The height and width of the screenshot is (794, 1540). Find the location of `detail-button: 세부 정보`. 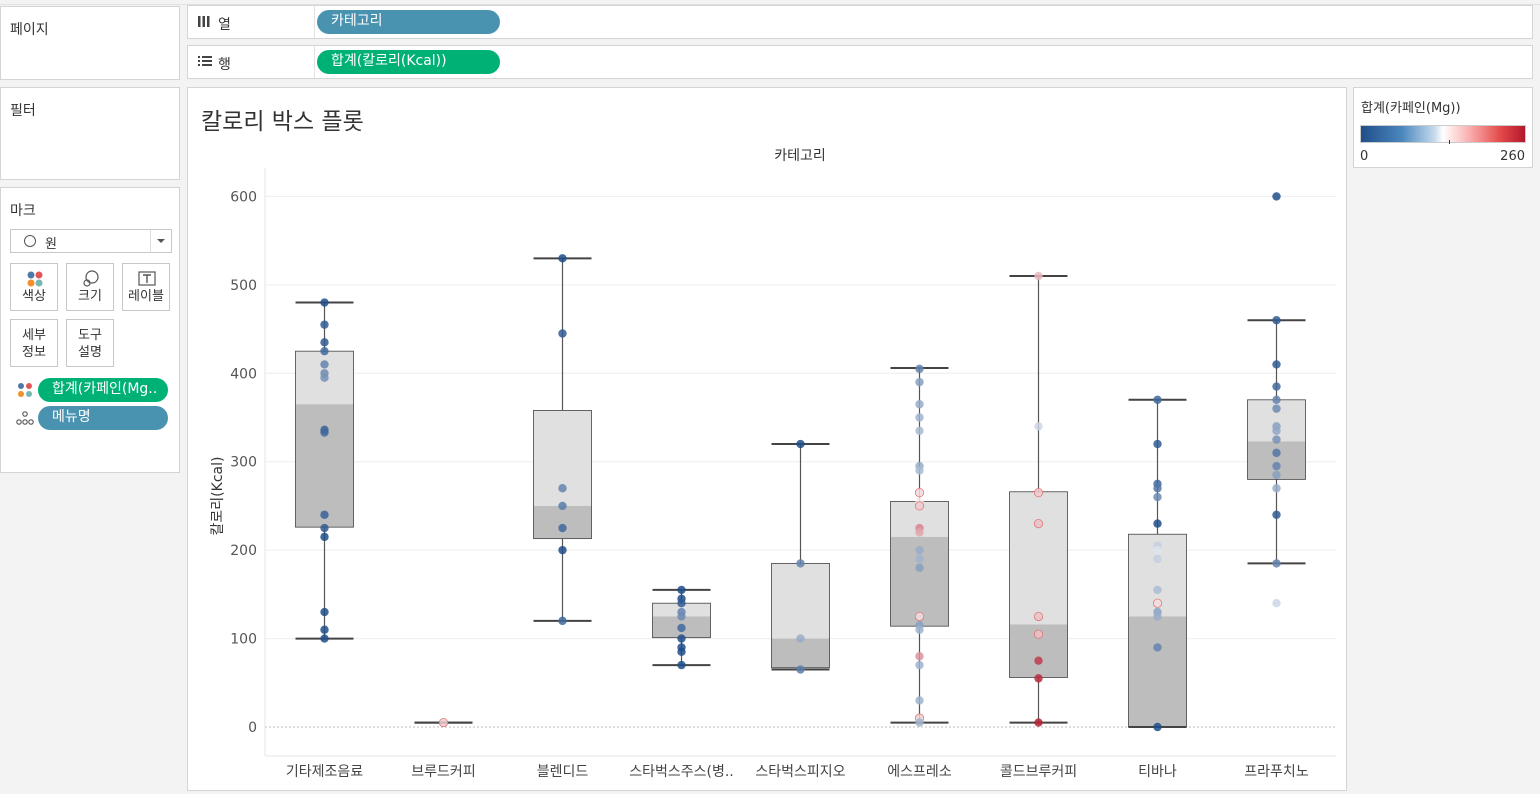

detail-button: 세부 정보 is located at coordinates (34, 343).